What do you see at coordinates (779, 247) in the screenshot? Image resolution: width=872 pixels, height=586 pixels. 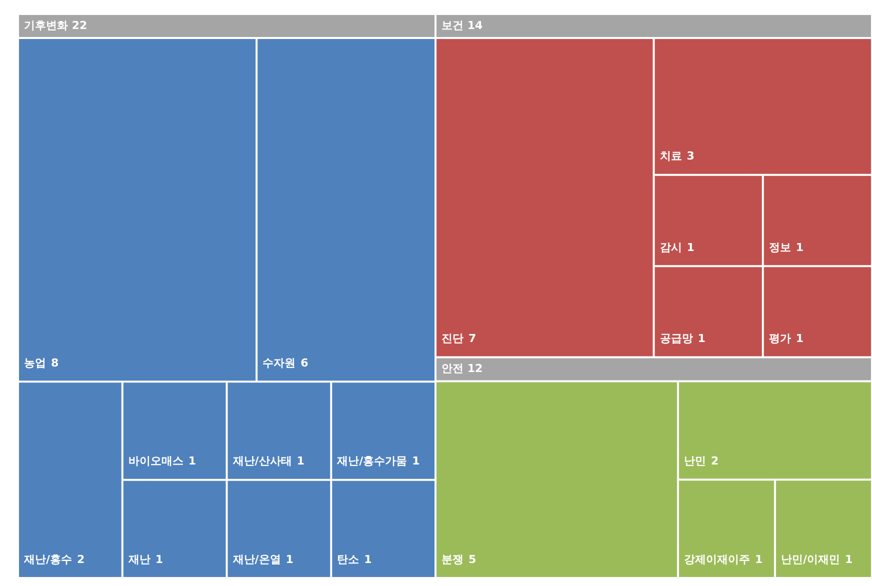 I see `category-label: 정보` at bounding box center [779, 247].